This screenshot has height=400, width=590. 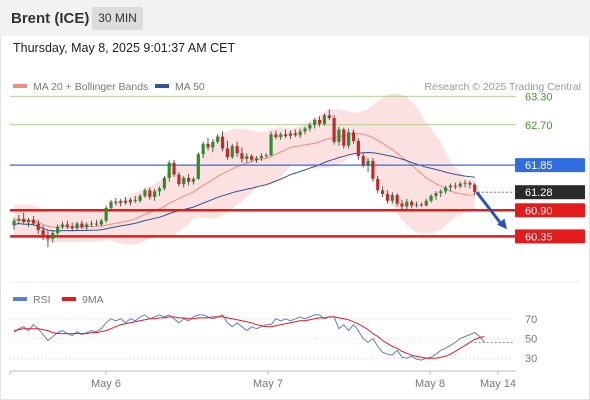 I want to click on legend-label: MA 20 + Bollinger Bands, so click(x=90, y=87).